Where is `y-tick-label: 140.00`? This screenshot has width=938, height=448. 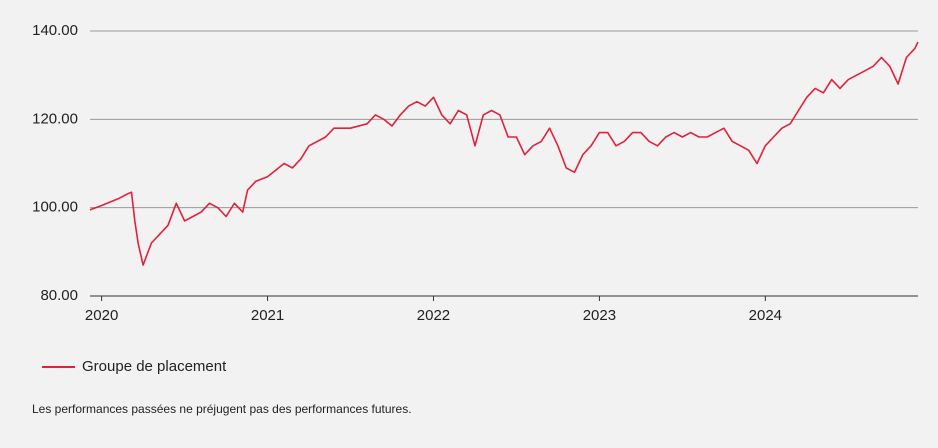 y-tick-label: 140.00 is located at coordinates (55, 30).